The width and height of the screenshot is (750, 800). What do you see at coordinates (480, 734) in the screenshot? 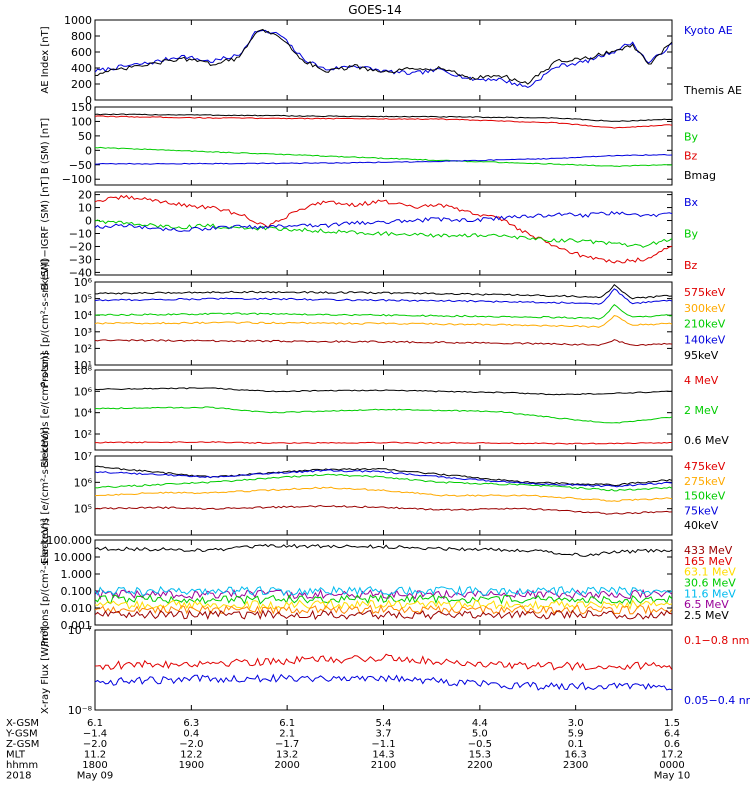
I see `x-axis-value: 5.0` at bounding box center [480, 734].